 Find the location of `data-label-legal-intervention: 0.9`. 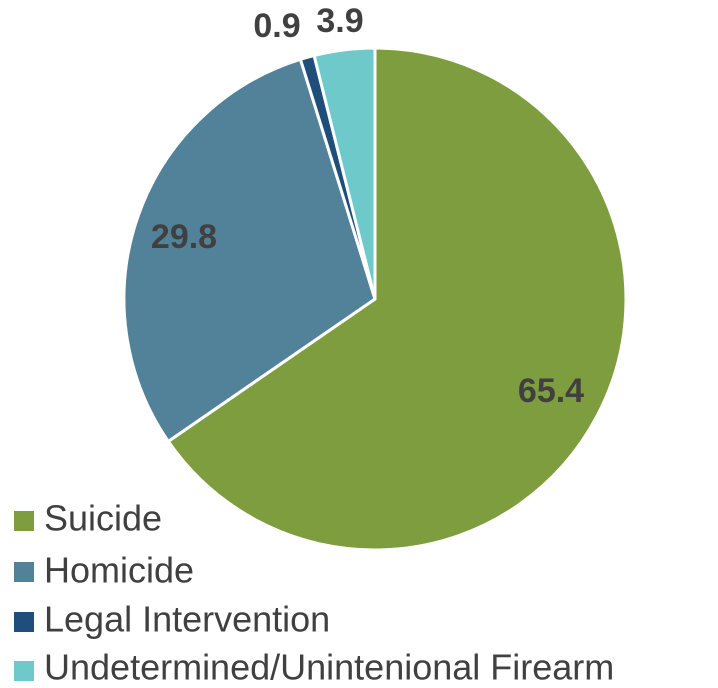

data-label-legal-intervention: 0.9 is located at coordinates (276, 26).